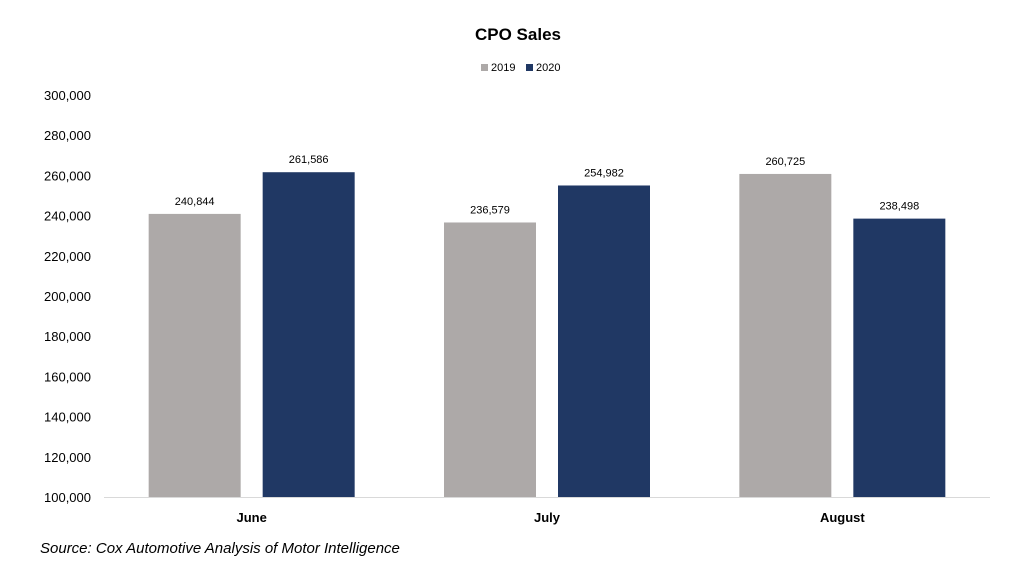 Image resolution: width=1023 pixels, height=579 pixels. I want to click on chart-title: CPO Sales, so click(518, 34).